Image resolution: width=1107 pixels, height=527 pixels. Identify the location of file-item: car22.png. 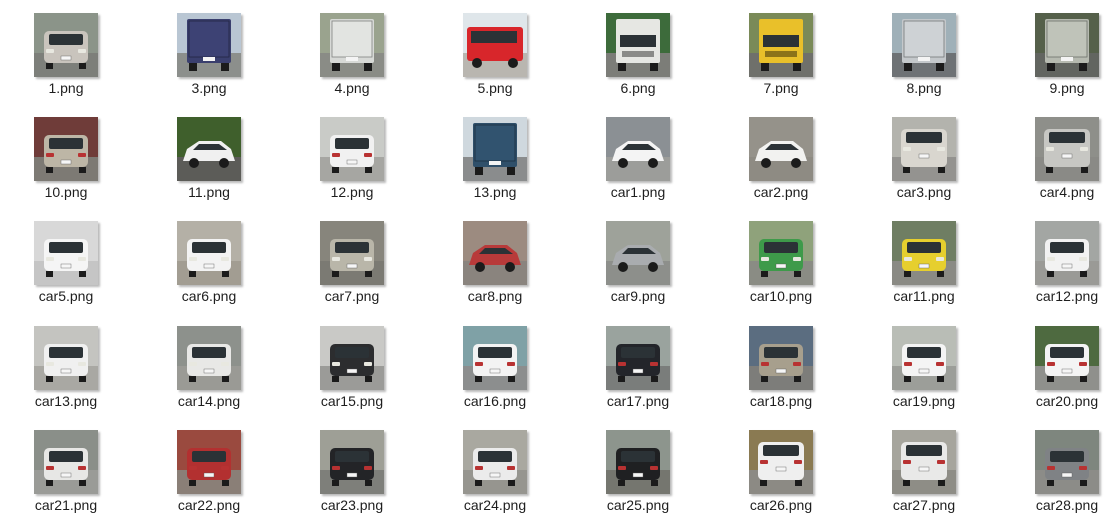
(209, 472).